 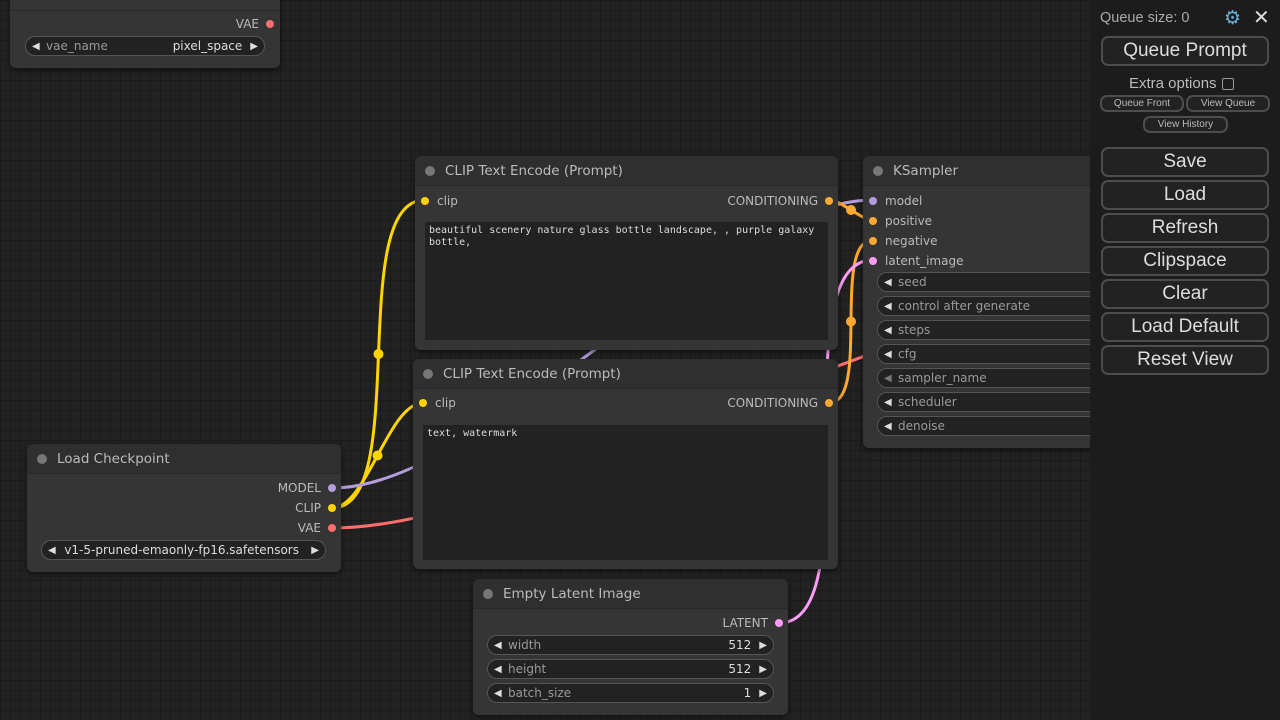 I want to click on node-title: Load Checkpoint, so click(x=184, y=459).